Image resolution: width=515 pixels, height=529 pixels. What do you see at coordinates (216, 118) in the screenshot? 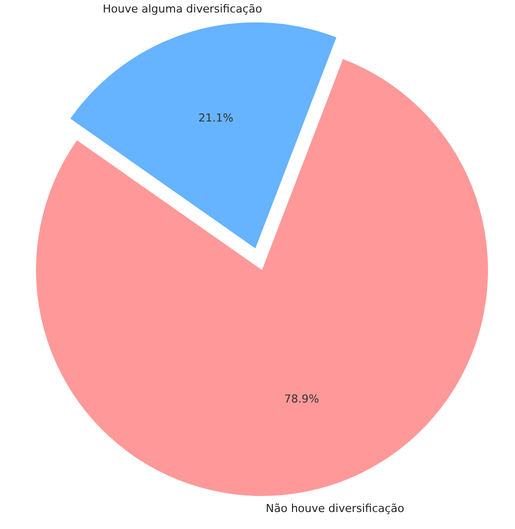
I see `data-label: 21.1%` at bounding box center [216, 118].